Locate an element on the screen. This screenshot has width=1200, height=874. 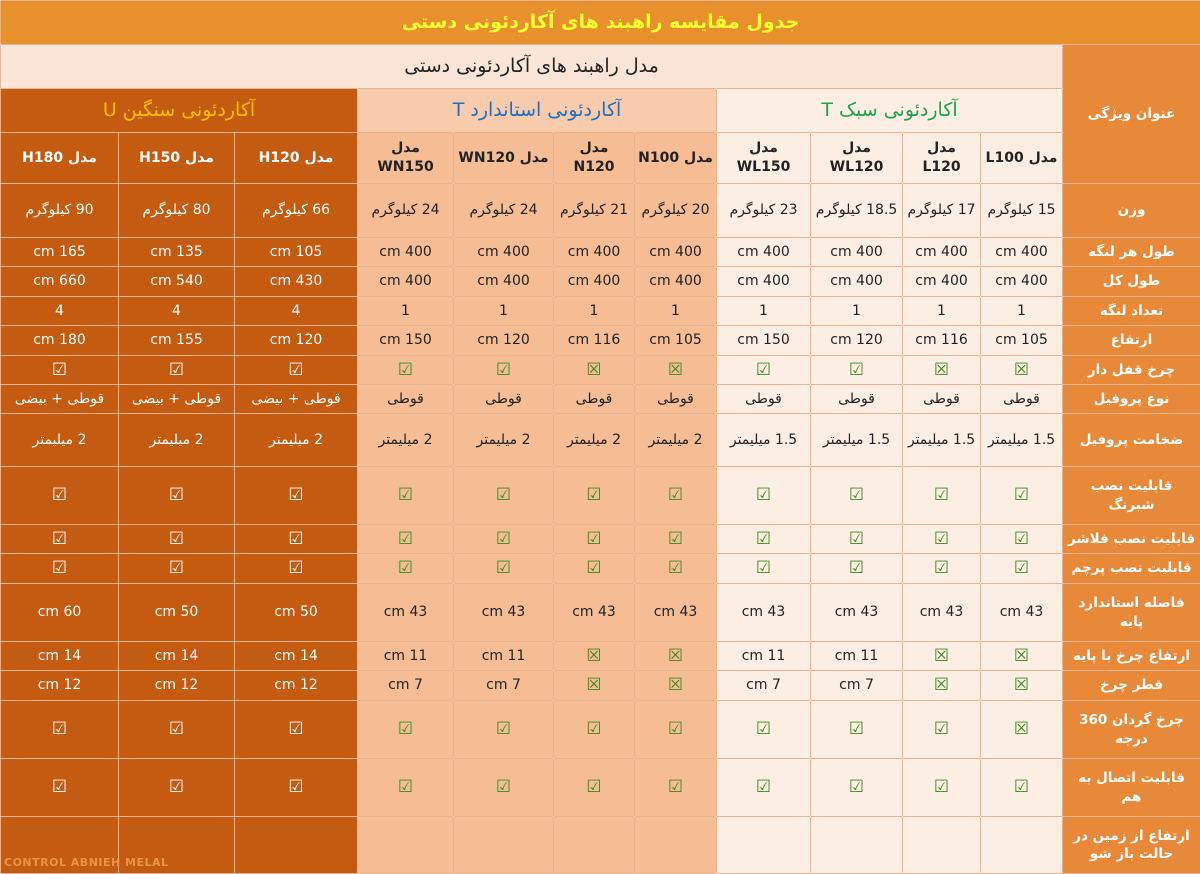
table-cell: 90 کیلوگرم is located at coordinates (60, 211).